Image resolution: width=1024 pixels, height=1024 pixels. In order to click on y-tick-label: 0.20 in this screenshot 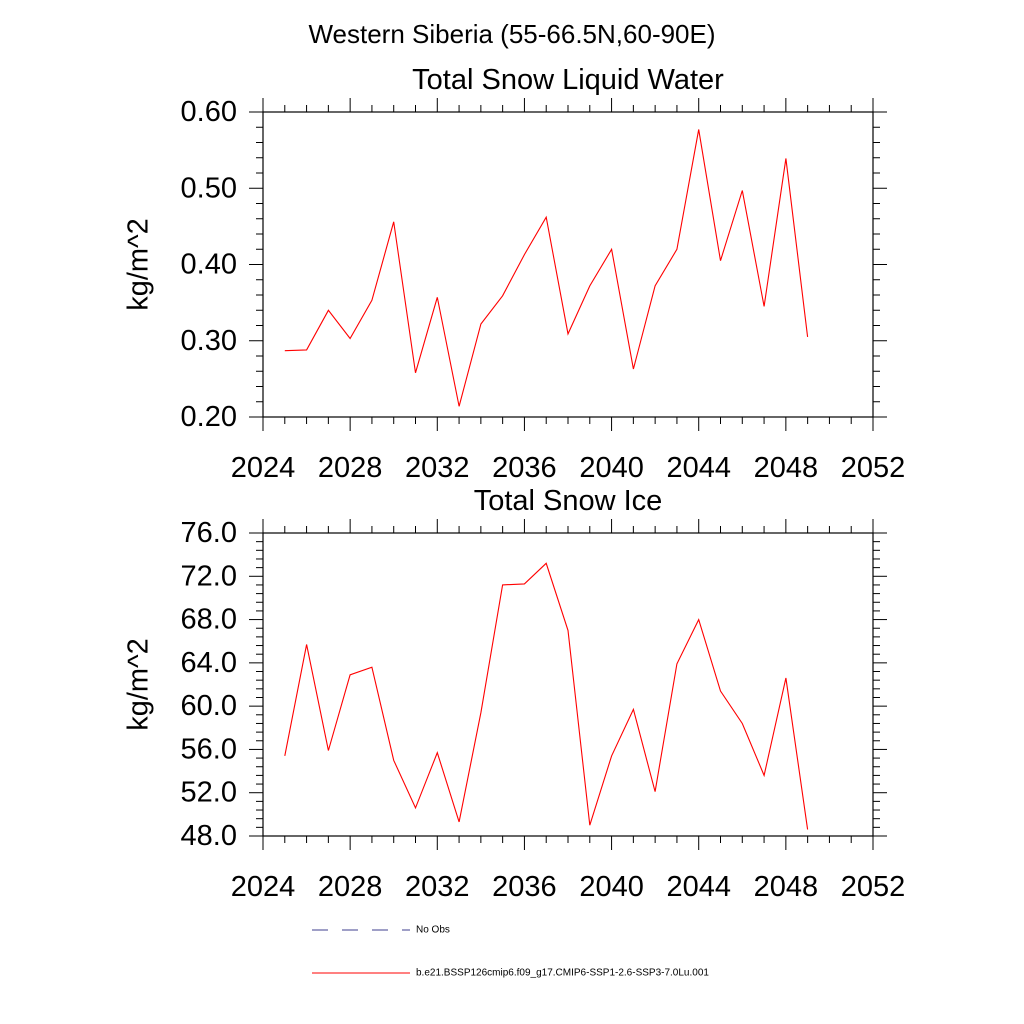, I will do `click(209, 417)`.